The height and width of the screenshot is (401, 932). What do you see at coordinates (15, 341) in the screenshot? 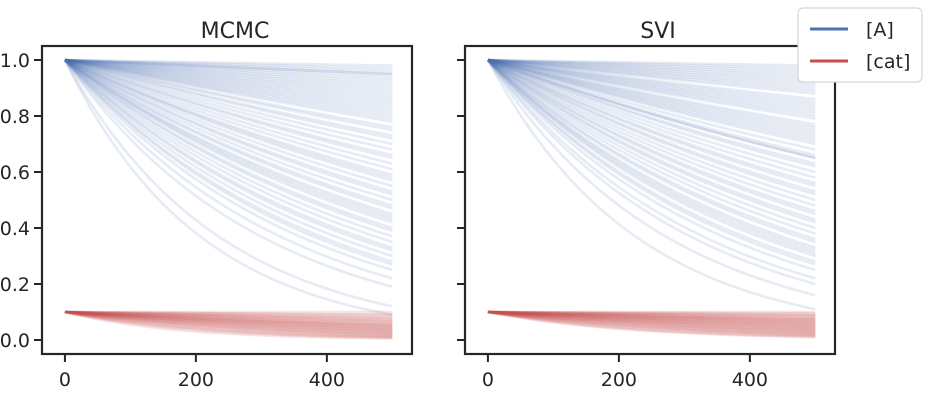
I see `mcmc-ytick-label-0: 0.0` at bounding box center [15, 341].